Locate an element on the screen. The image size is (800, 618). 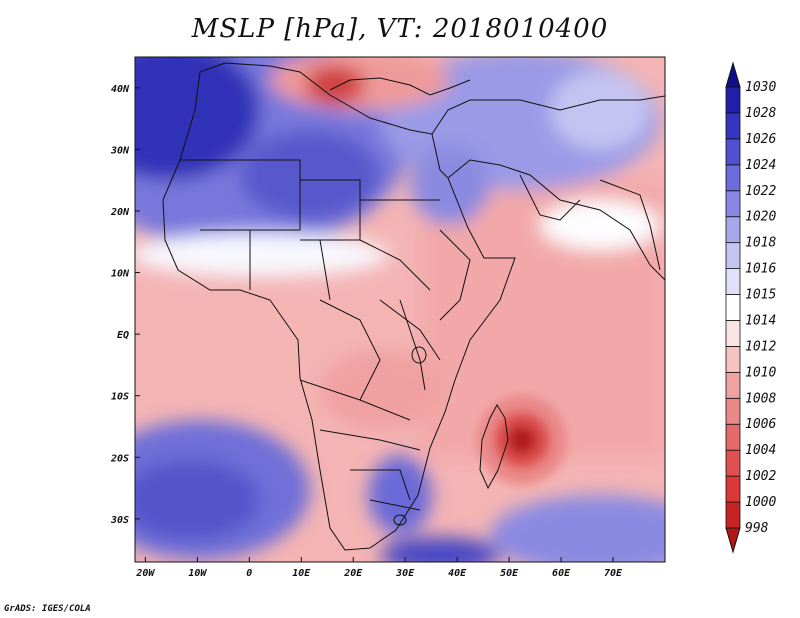
lat-tick-label: 20N is located at coordinates (120, 212).